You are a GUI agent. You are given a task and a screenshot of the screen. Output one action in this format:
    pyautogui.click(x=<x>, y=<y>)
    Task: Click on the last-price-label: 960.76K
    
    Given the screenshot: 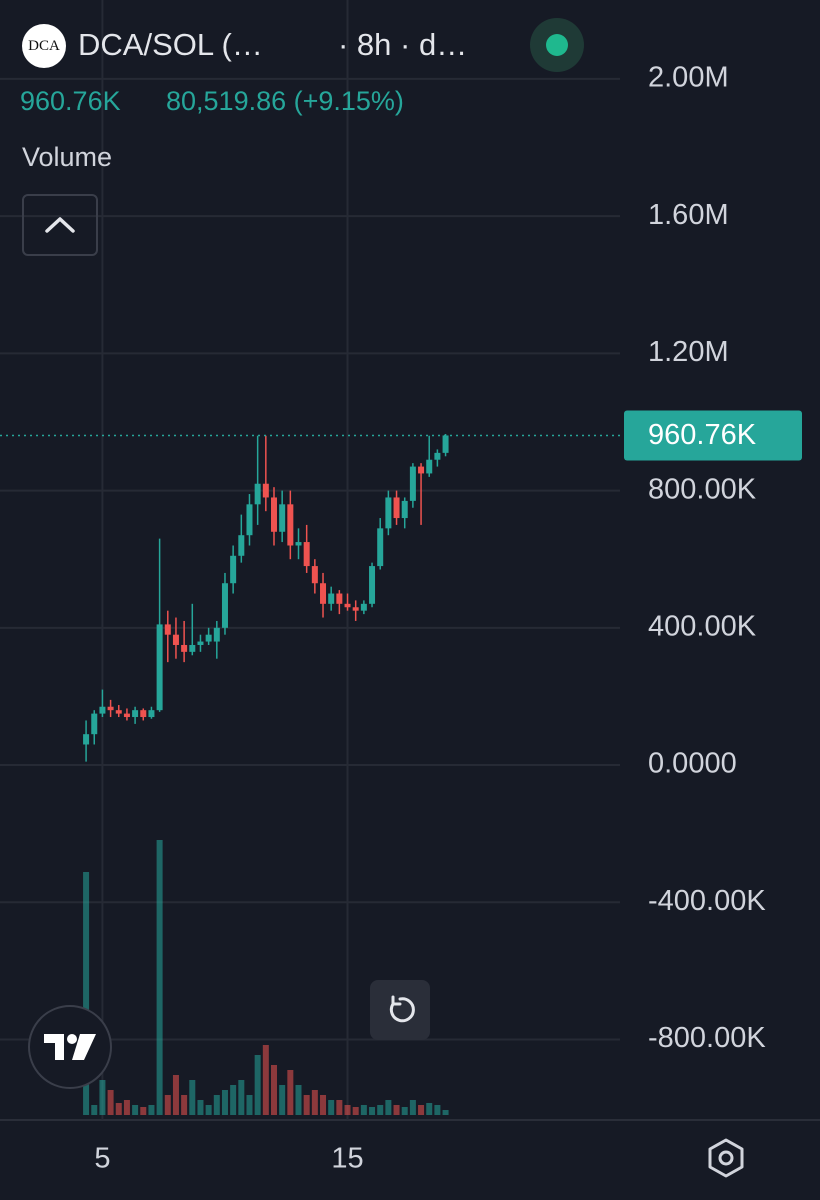 What is the action you would take?
    pyautogui.click(x=702, y=435)
    